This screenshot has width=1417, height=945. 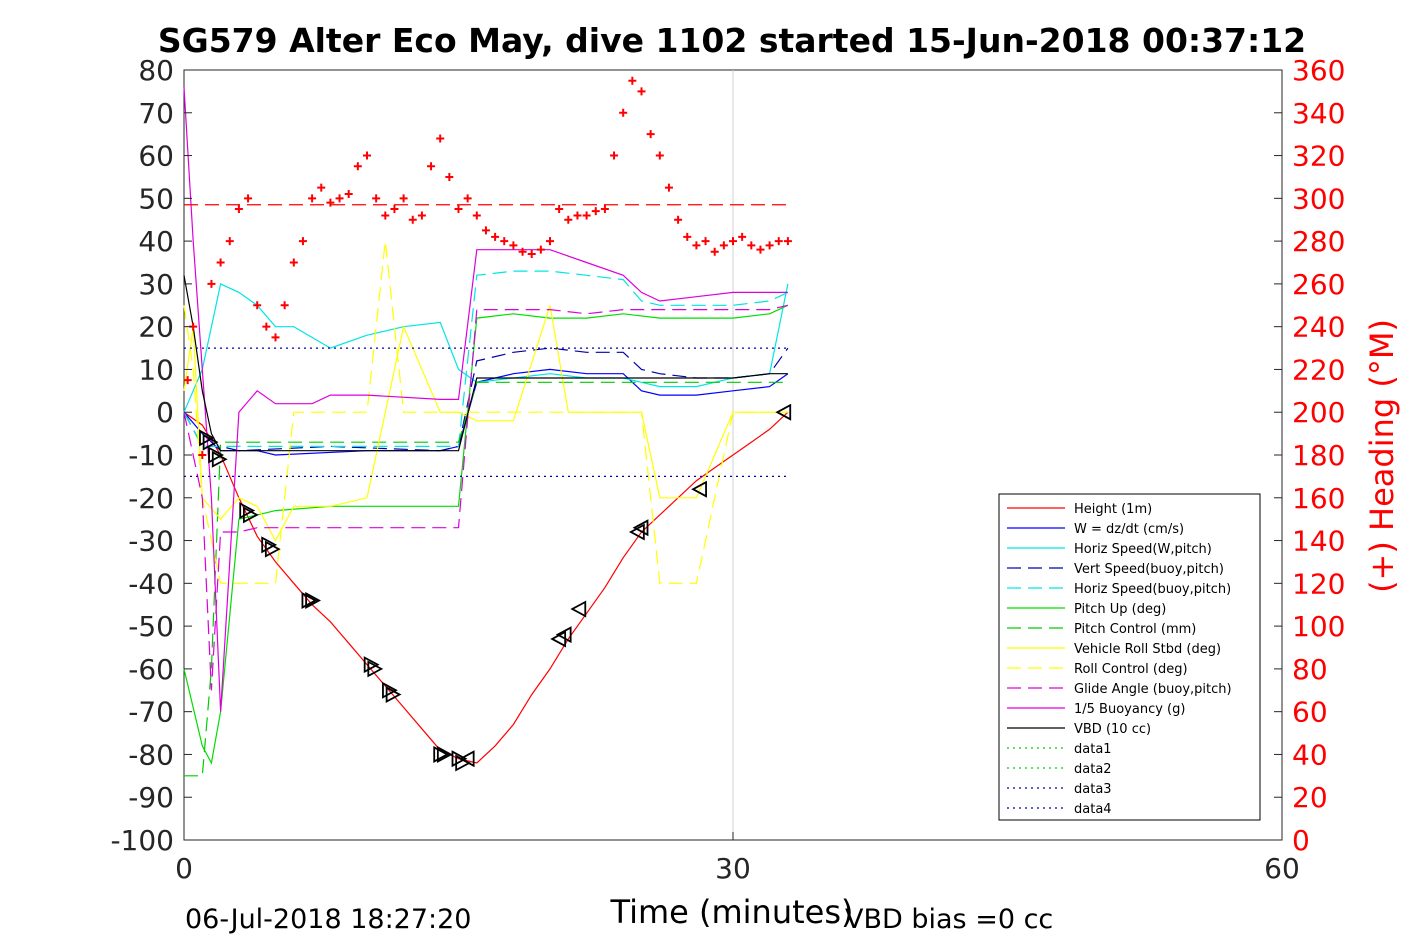 What do you see at coordinates (142, 840) in the screenshot?
I see `y-tick-label: -100` at bounding box center [142, 840].